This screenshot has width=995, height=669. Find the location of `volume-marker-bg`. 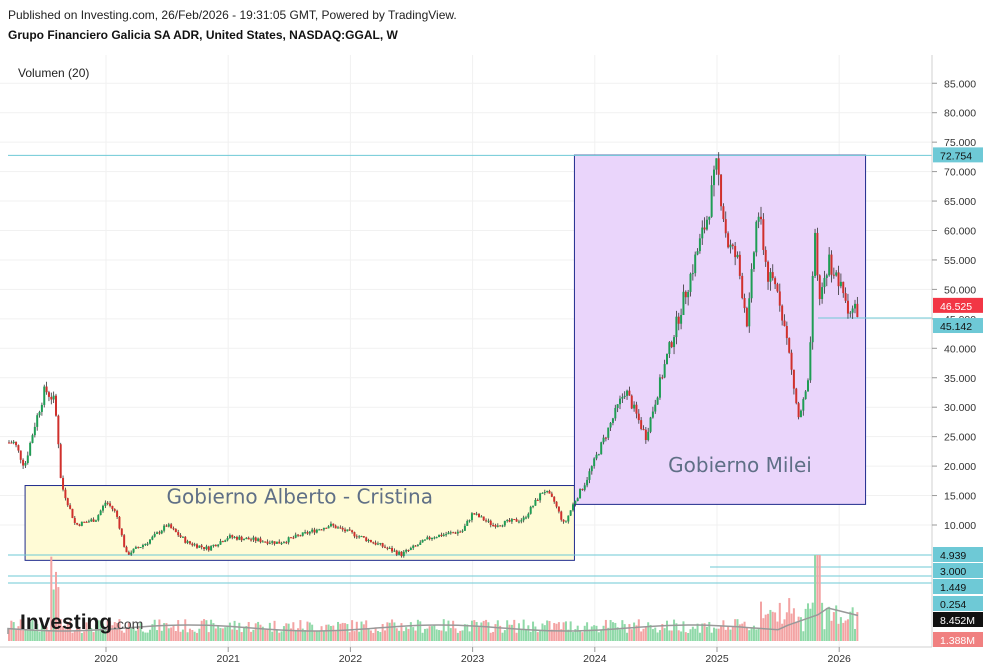

volume-marker-bg is located at coordinates (958, 619).